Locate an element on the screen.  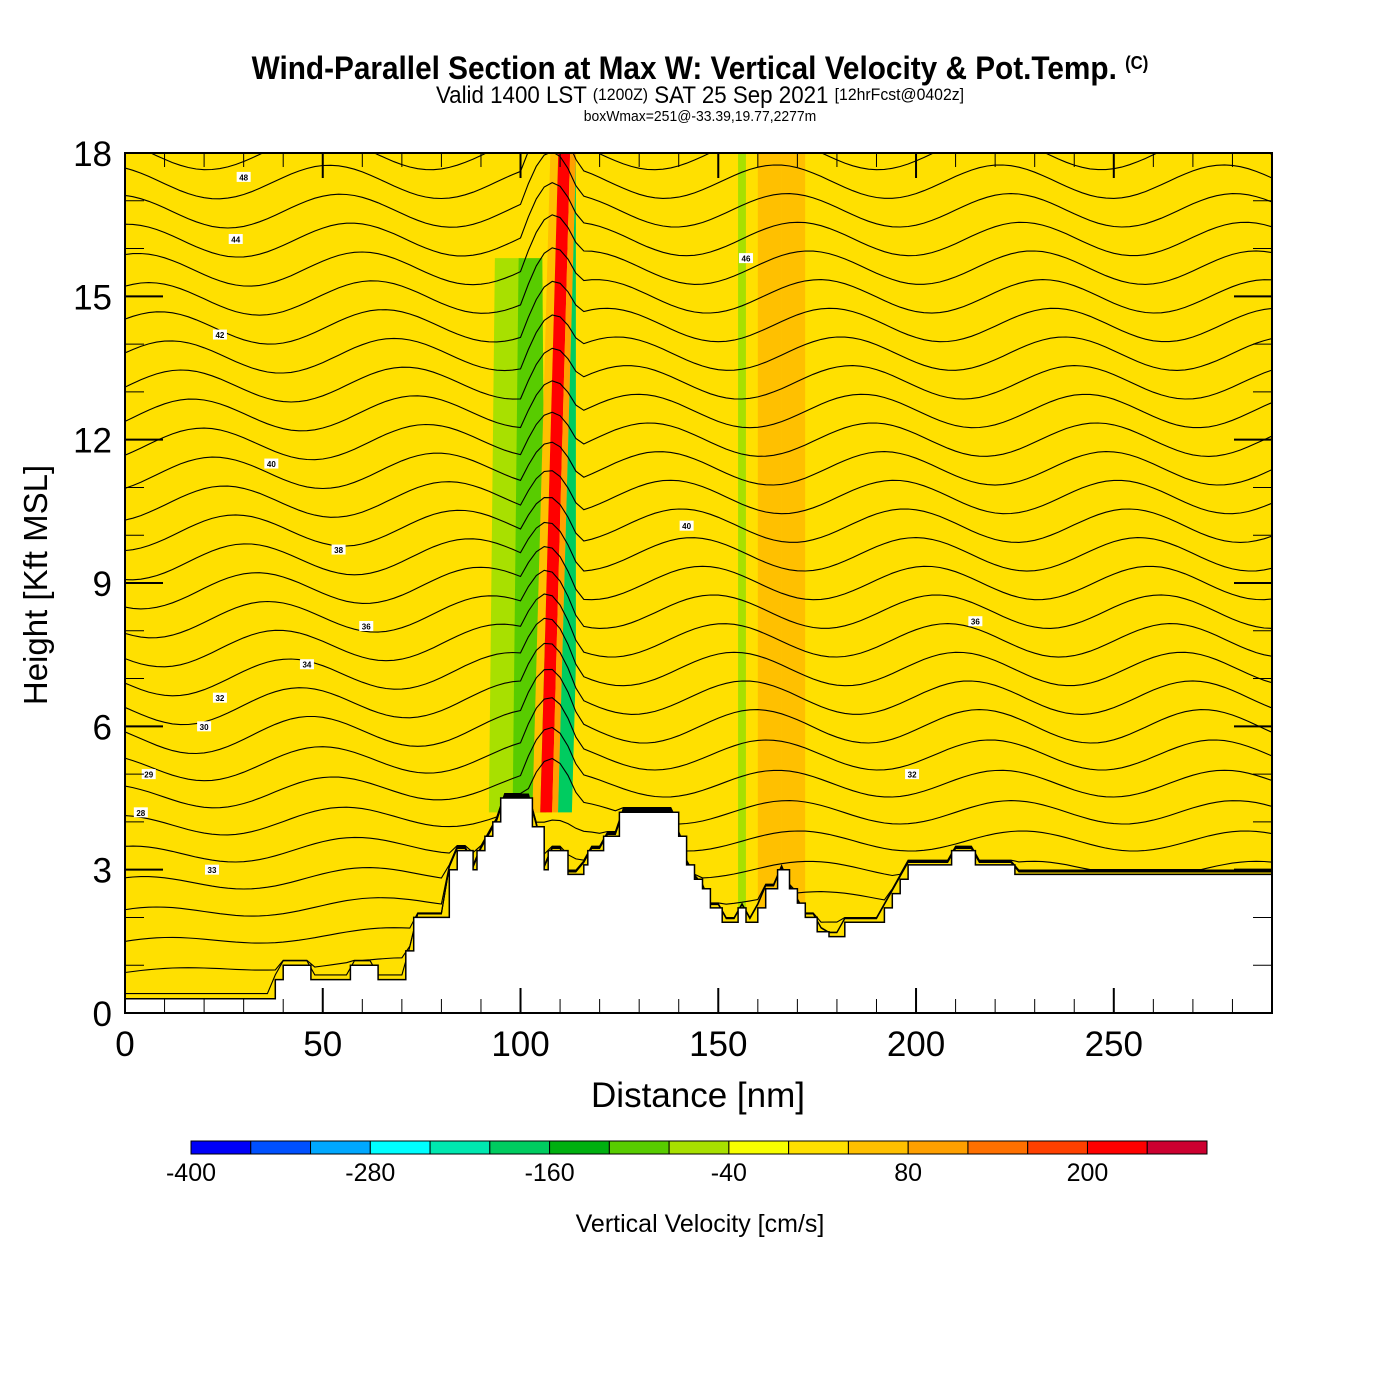
colorbar-label: Vertical Velocity [cm/s] is located at coordinates (700, 1224).